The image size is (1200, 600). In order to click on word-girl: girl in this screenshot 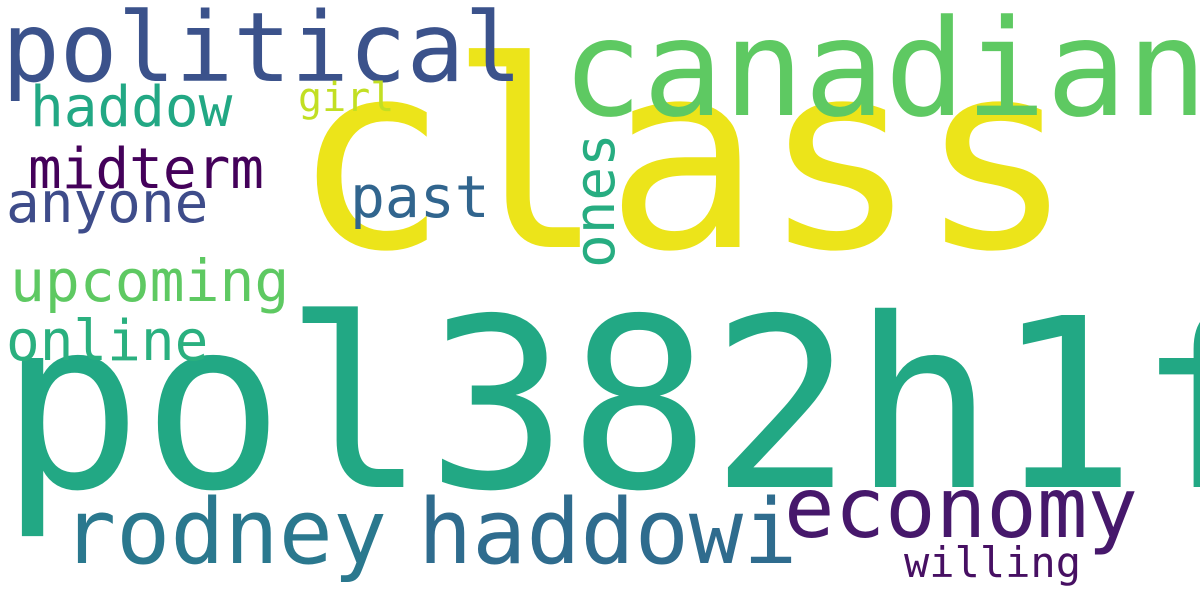, I will do `click(346, 98)`.